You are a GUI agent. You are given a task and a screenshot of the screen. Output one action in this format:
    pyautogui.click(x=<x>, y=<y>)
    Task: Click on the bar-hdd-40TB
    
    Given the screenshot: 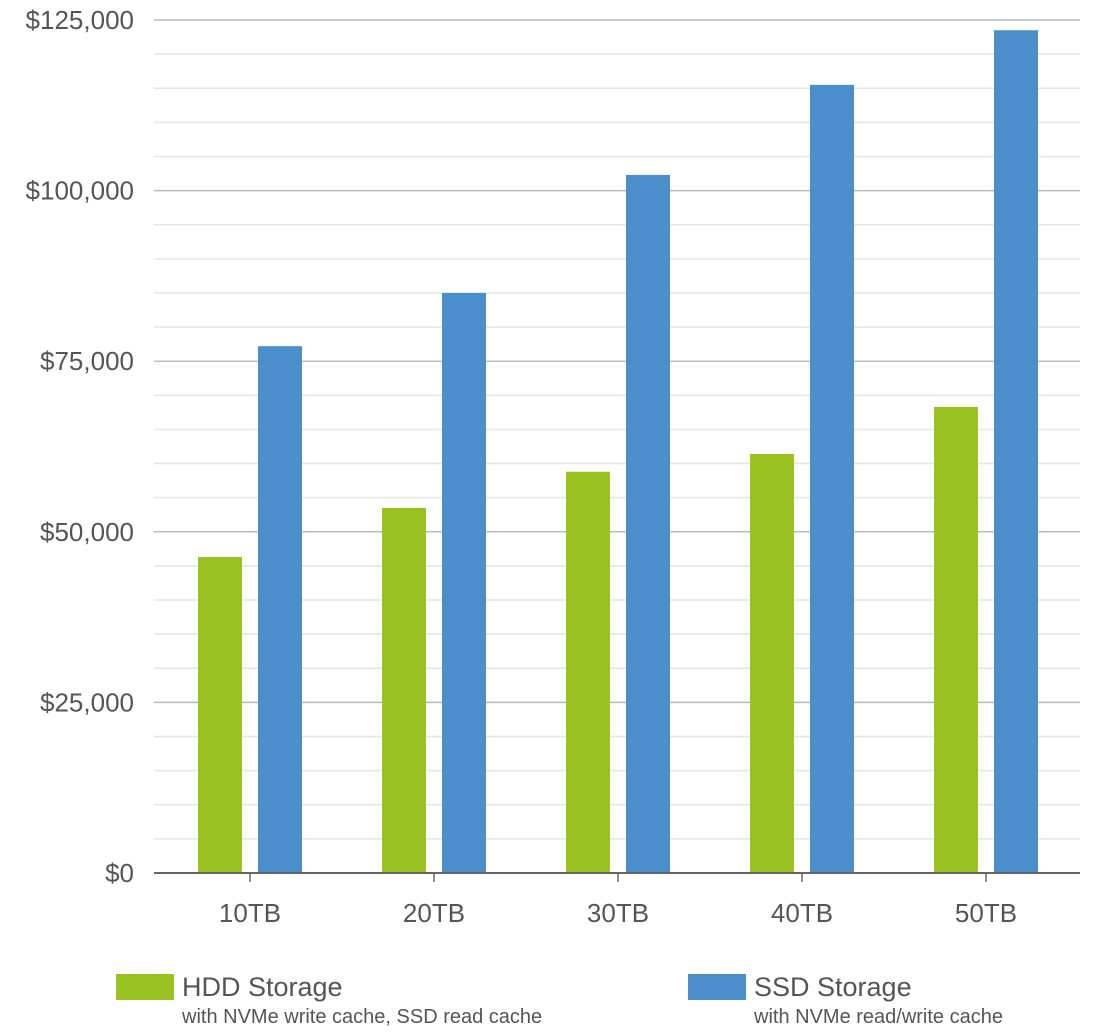 What is the action you would take?
    pyautogui.click(x=772, y=663)
    